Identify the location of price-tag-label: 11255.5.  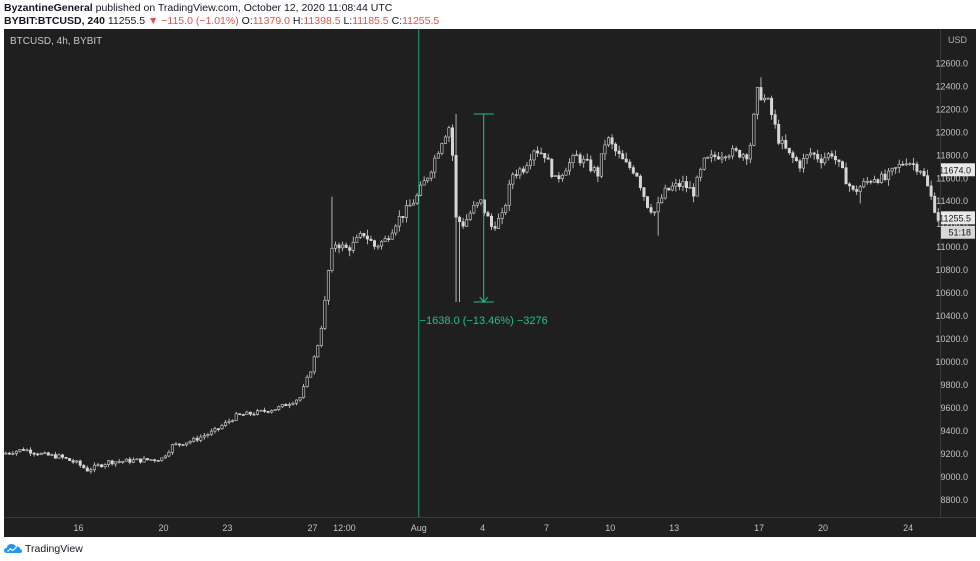
(955, 218).